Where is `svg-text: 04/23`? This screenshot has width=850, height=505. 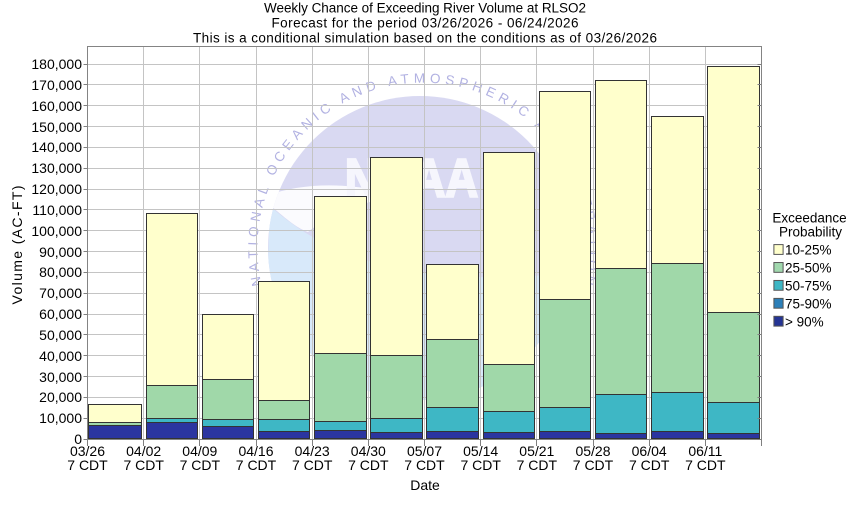
svg-text: 04/23 is located at coordinates (312, 451).